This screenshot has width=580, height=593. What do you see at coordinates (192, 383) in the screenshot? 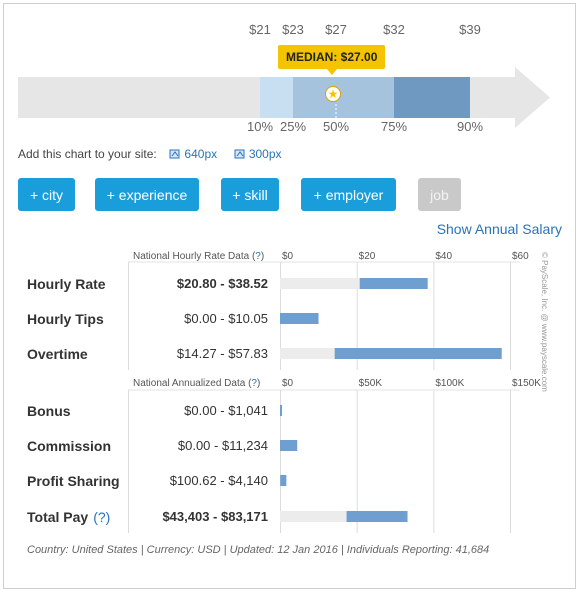
I see `annual-header-text: National Annualized Data (` at bounding box center [192, 383].